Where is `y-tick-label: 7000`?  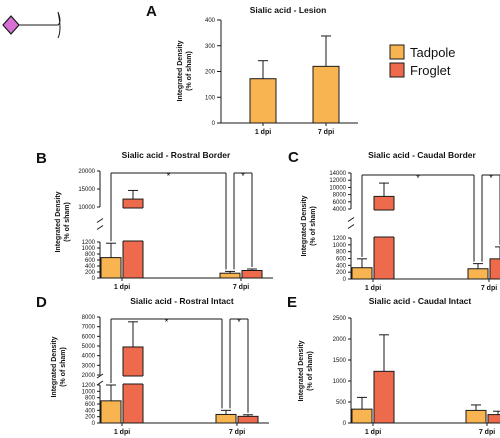 y-tick-label: 7000 is located at coordinates (89, 328).